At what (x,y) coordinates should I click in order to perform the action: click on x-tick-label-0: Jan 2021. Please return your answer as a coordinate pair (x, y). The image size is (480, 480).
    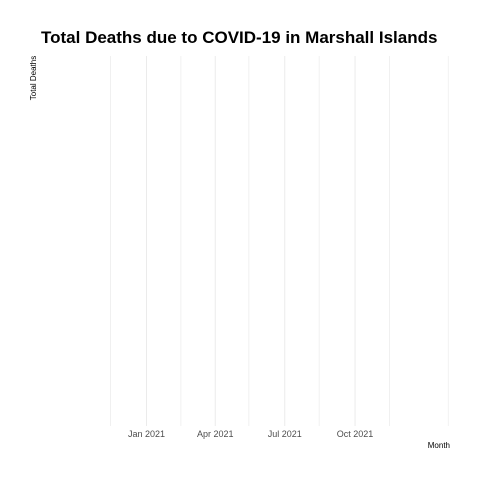
    Looking at the image, I should click on (146, 434).